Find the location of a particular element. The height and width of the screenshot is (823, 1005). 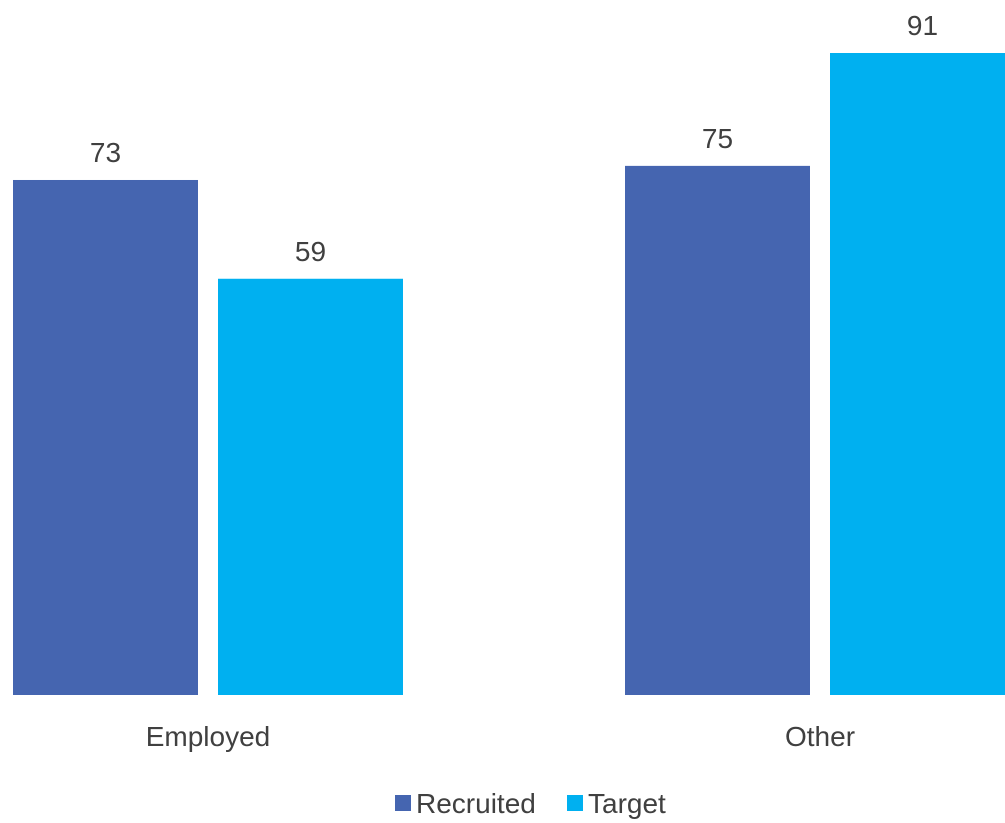

bar-recruited-other is located at coordinates (717, 430).